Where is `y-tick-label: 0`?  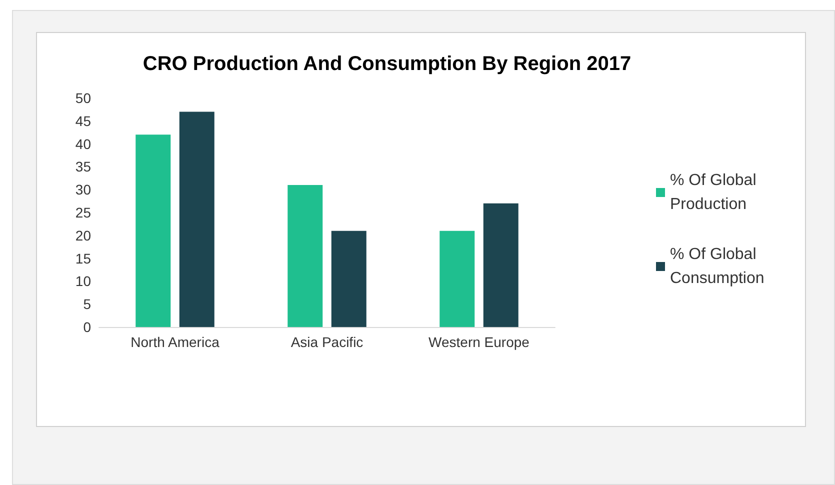
y-tick-label: 0 is located at coordinates (87, 327).